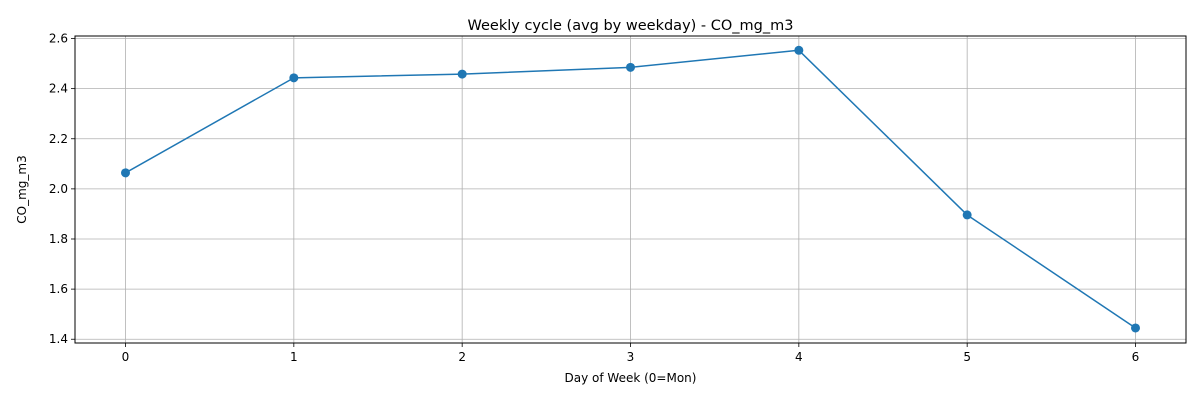 This screenshot has height=400, width=1200. Describe the element at coordinates (58, 289) in the screenshot. I see `y-tick-label: 1.6` at that location.